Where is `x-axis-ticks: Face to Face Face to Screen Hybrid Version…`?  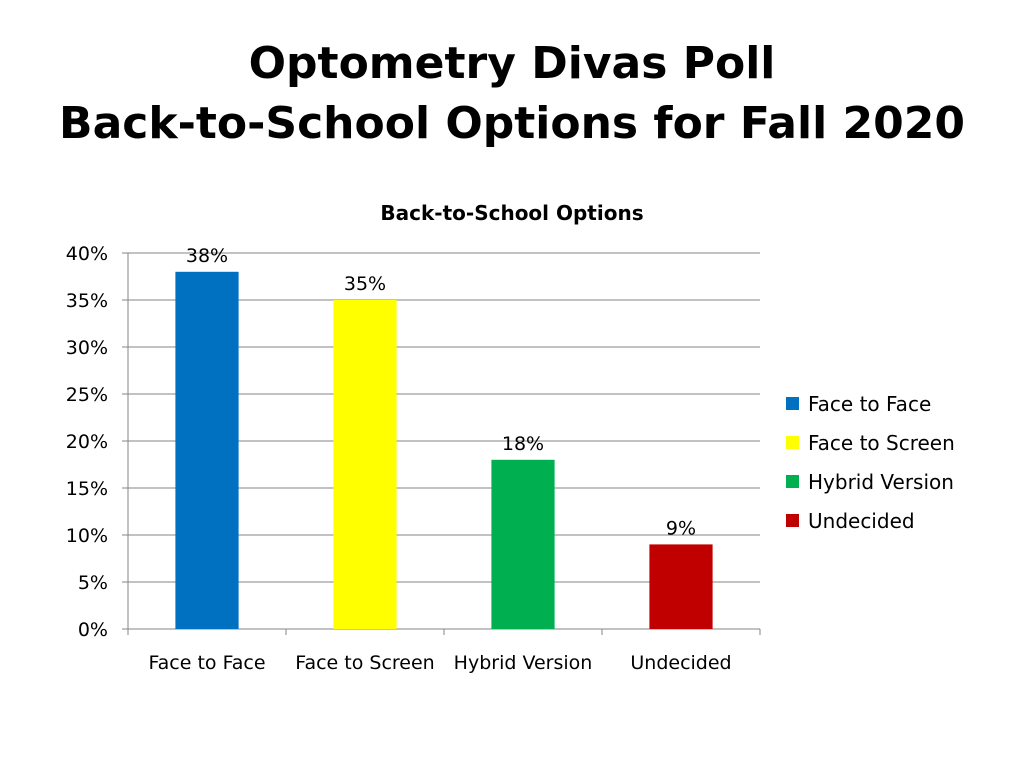 x-axis-ticks: Face to Face Face to Screen Hybrid Version… is located at coordinates (444, 651).